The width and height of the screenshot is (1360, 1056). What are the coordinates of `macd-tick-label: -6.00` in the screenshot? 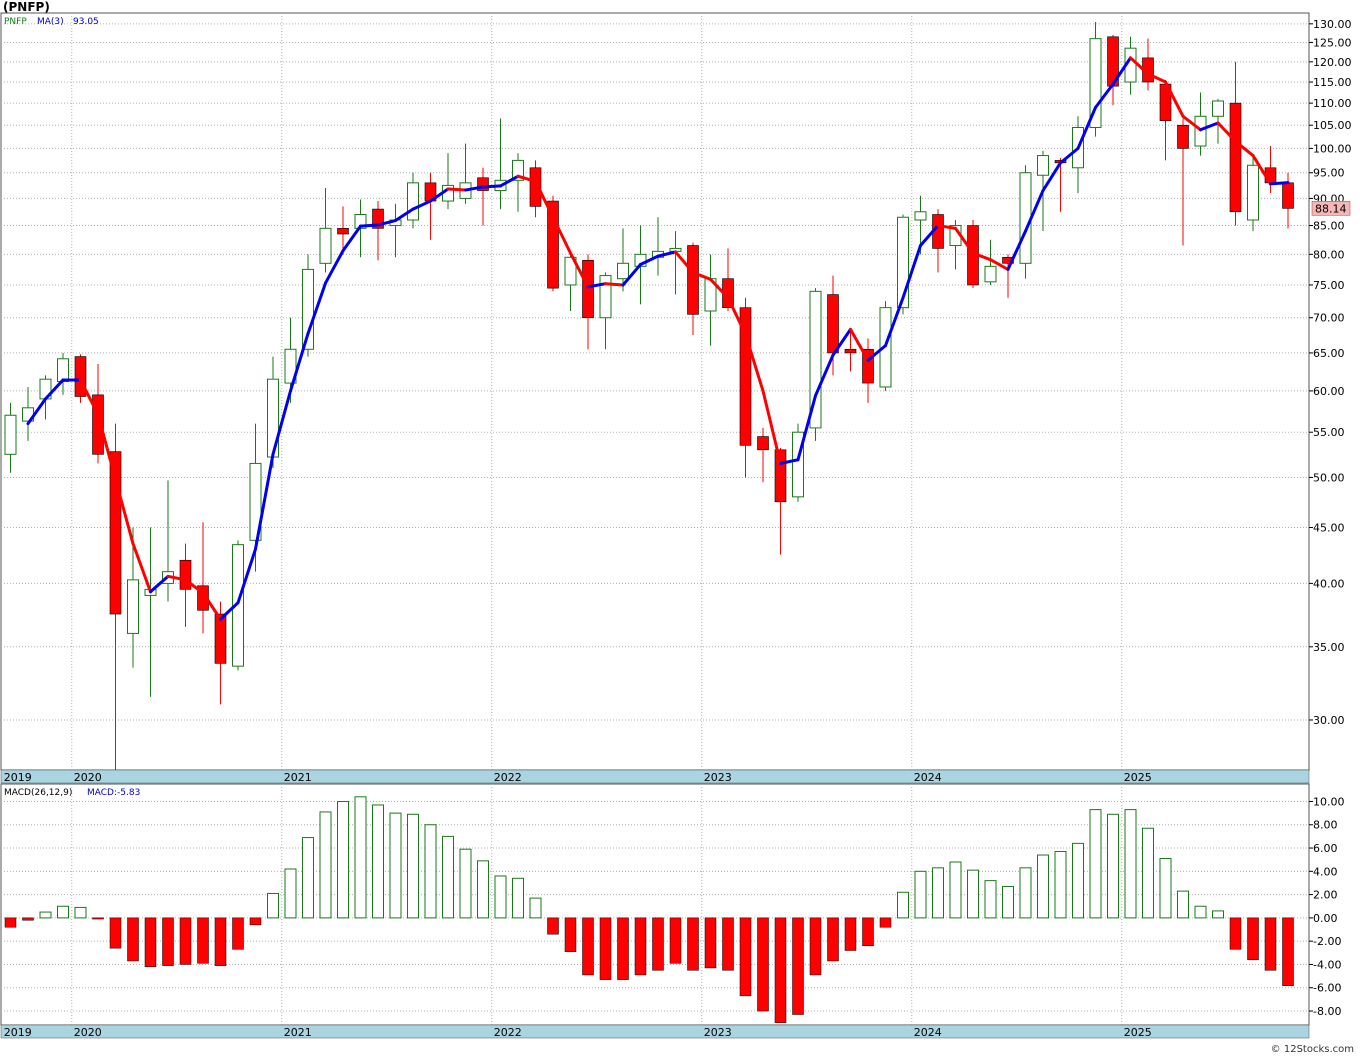 It's located at (1327, 988).